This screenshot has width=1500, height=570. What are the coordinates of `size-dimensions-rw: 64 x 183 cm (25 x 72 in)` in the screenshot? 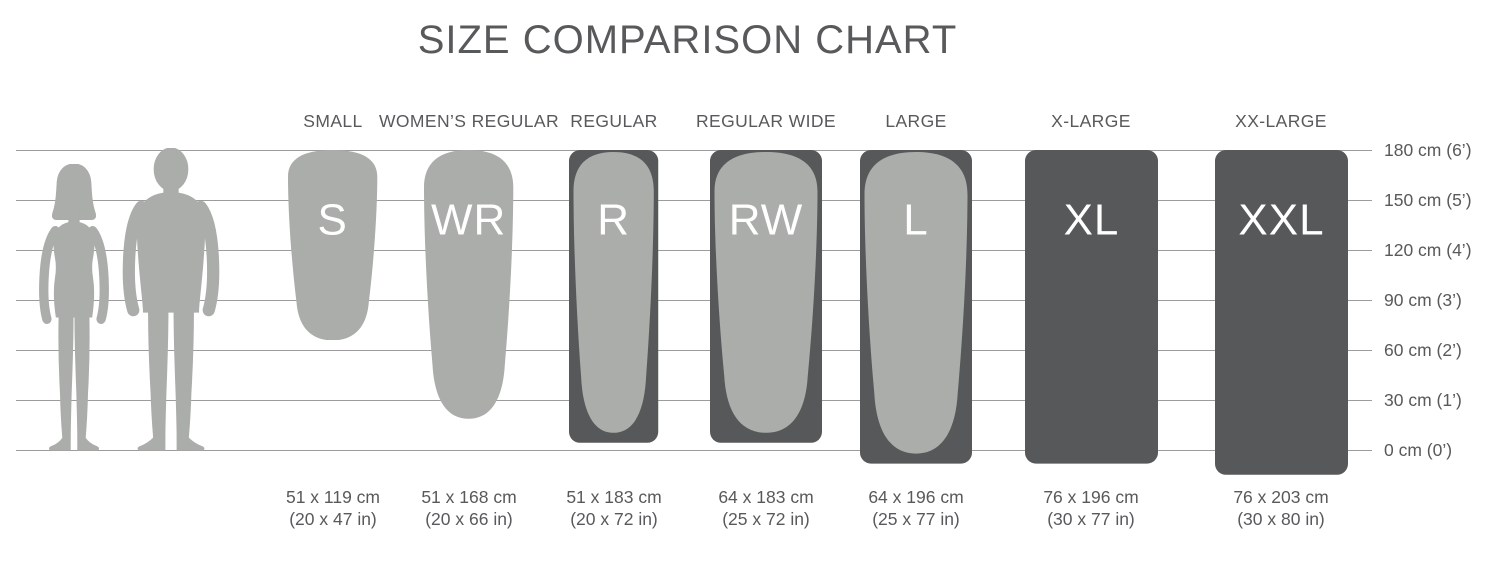 It's located at (766, 508).